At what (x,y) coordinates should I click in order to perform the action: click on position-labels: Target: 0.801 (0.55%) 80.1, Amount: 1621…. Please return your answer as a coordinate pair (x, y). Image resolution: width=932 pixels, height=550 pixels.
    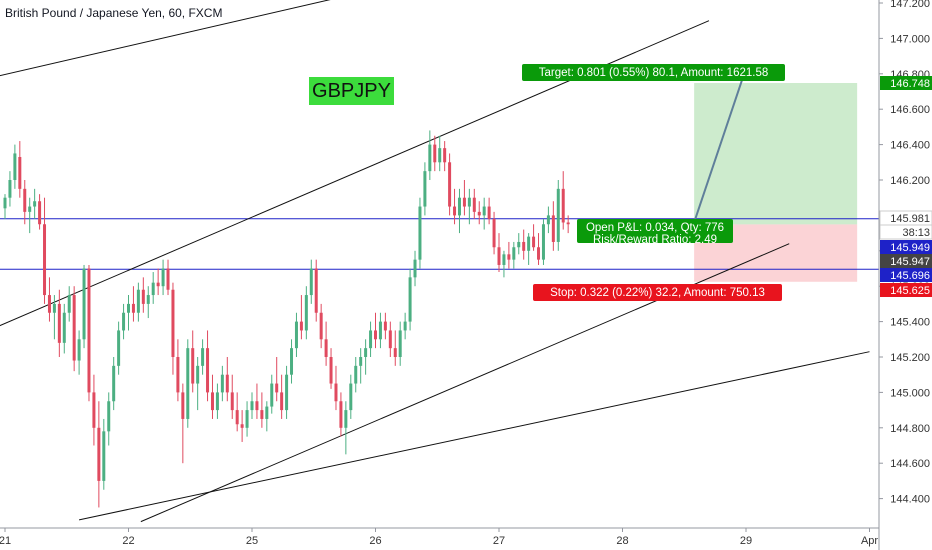
    Looking at the image, I should click on (653, 182).